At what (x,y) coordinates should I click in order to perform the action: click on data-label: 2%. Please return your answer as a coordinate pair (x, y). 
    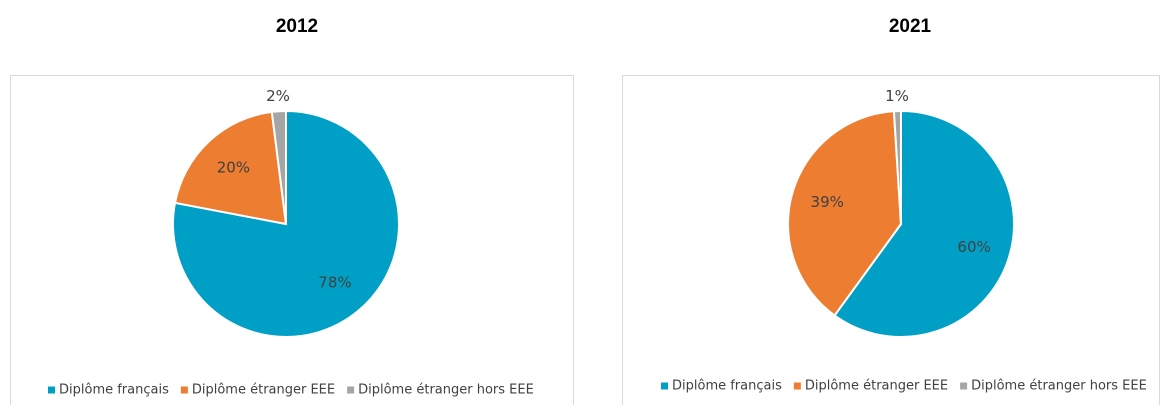
    Looking at the image, I should click on (278, 96).